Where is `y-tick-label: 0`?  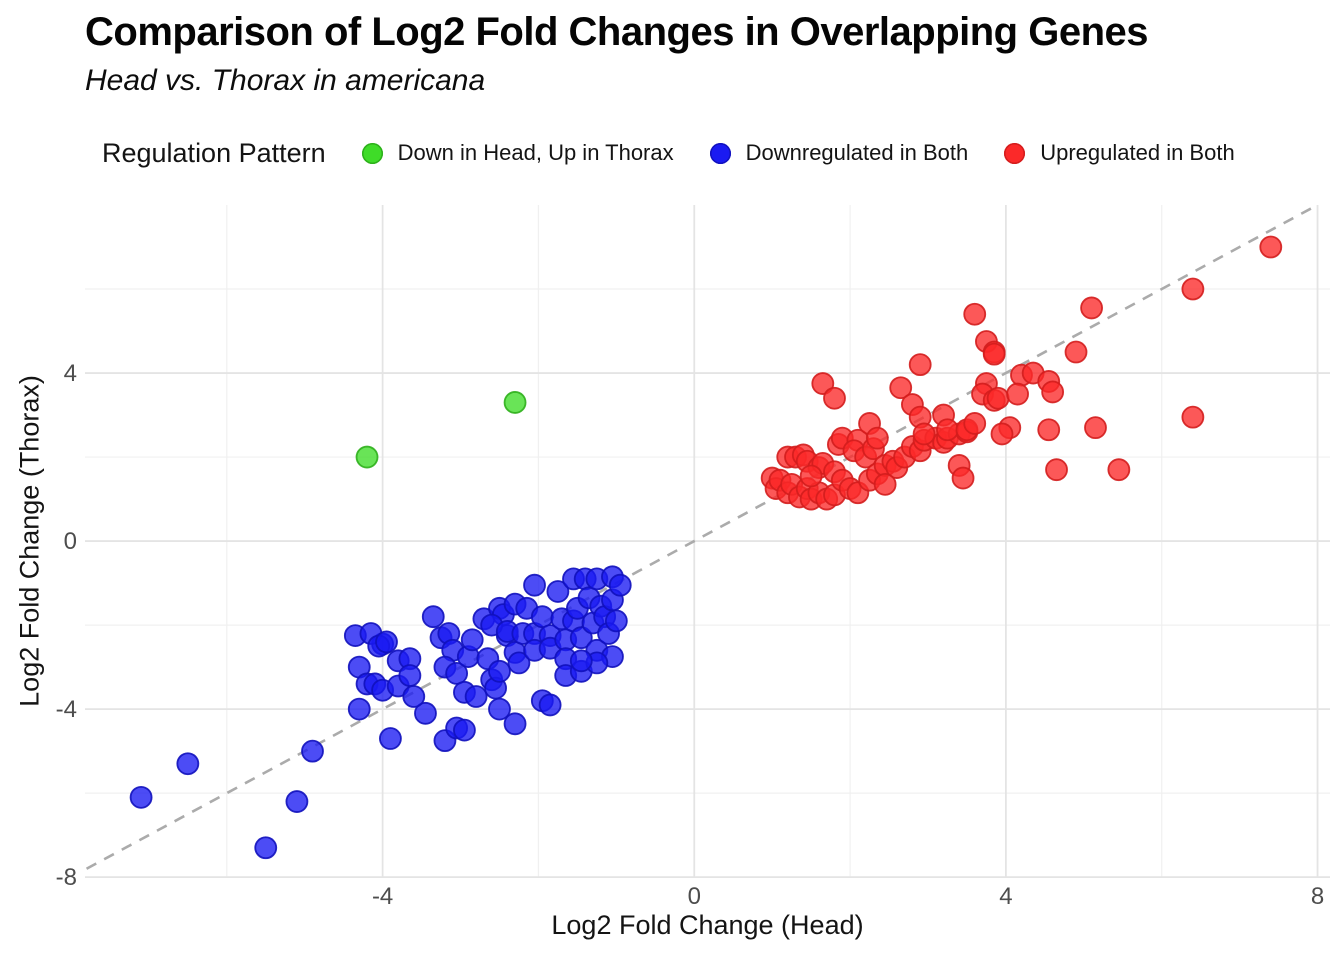
y-tick-label: 0 is located at coordinates (70, 541).